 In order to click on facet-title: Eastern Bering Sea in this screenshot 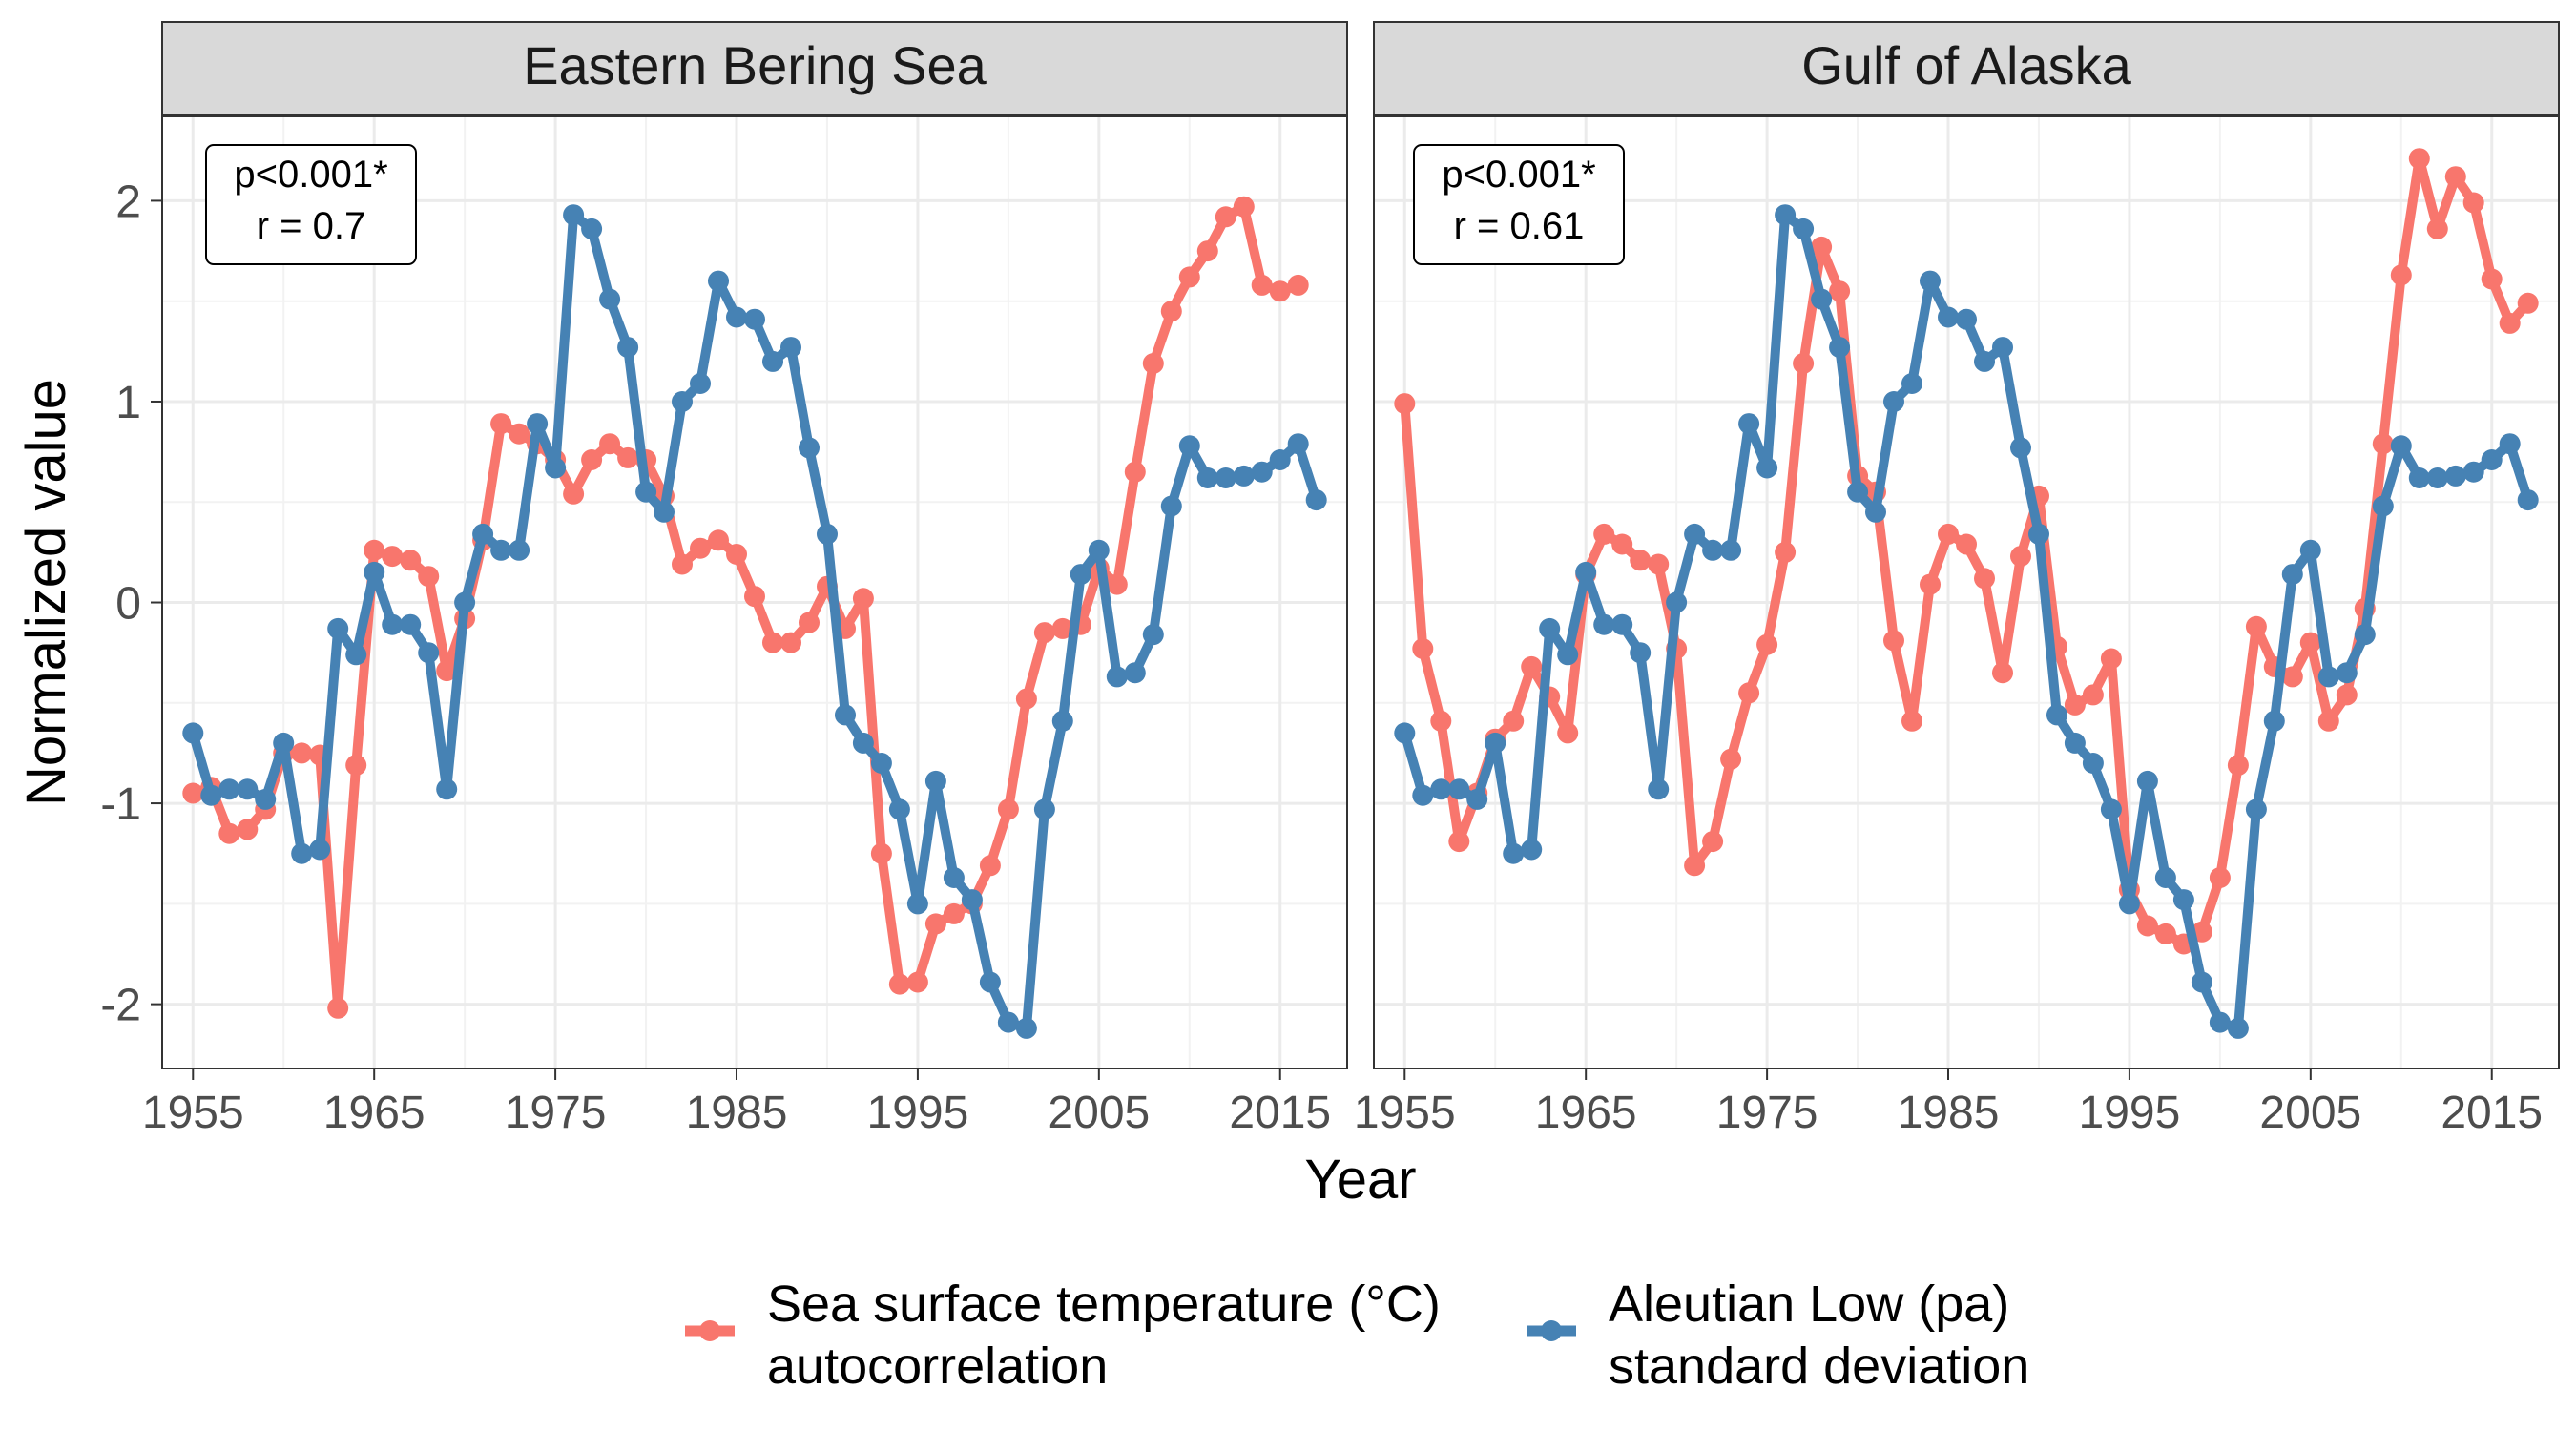, I will do `click(755, 65)`.